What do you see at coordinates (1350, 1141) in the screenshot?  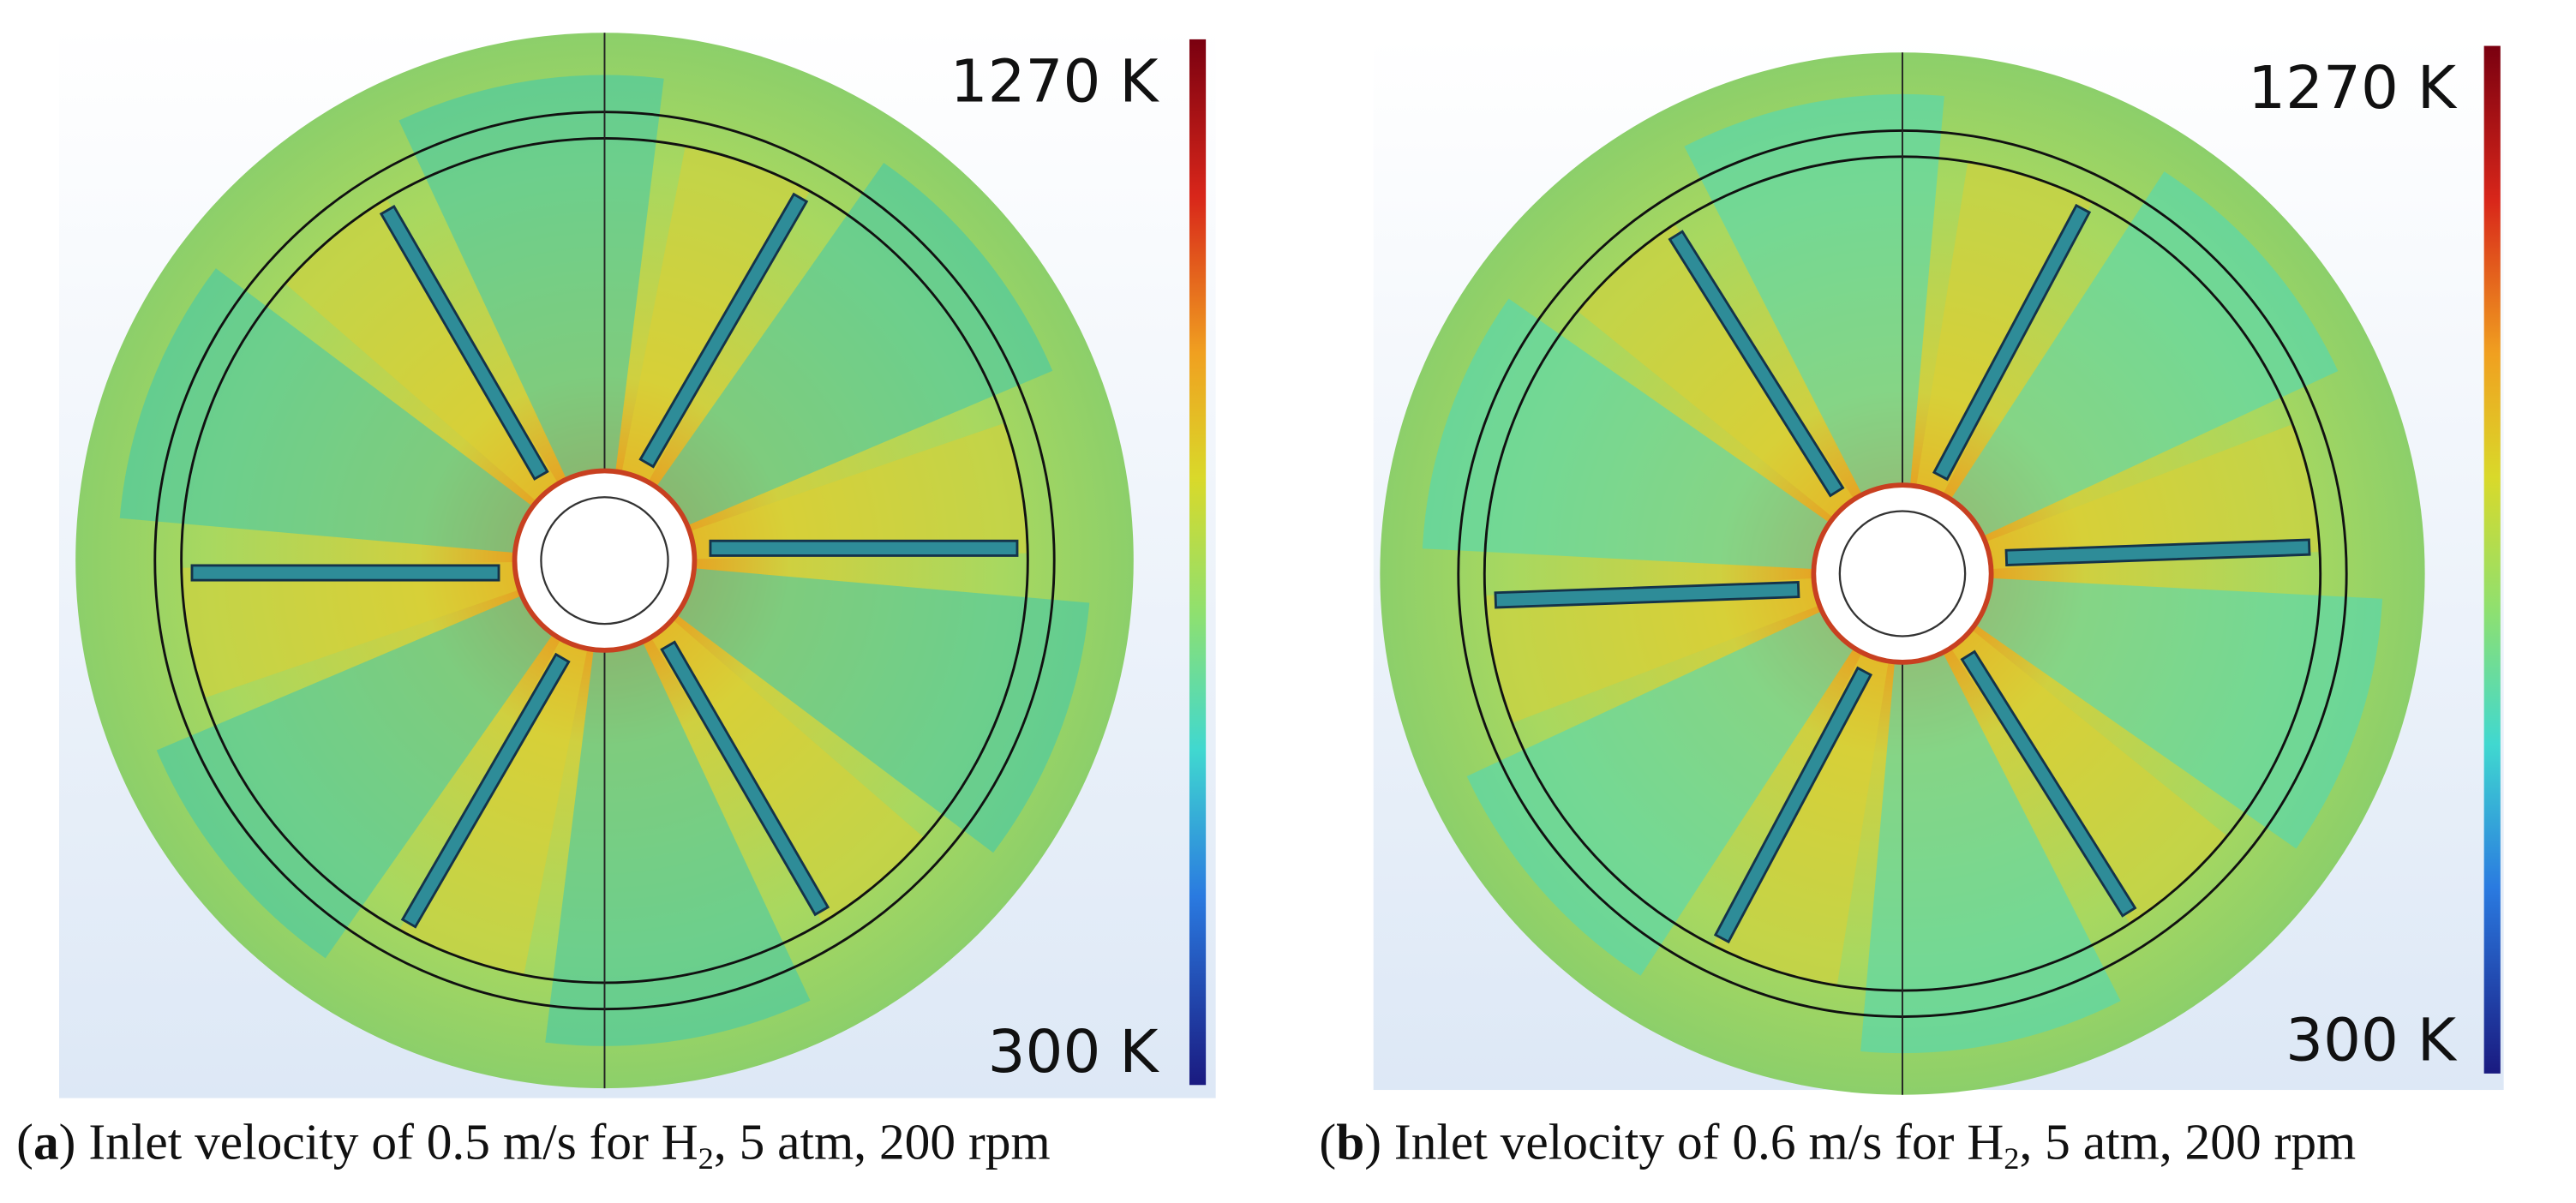 I see `caption-letter: b` at bounding box center [1350, 1141].